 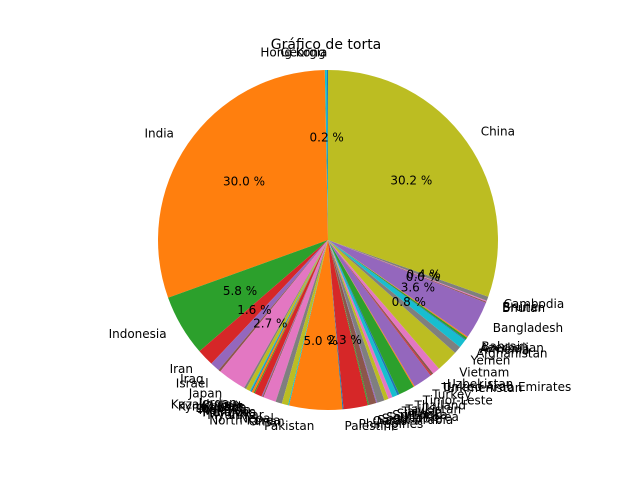 I want to click on slice-label-palestine: Palestine, so click(x=372, y=426).